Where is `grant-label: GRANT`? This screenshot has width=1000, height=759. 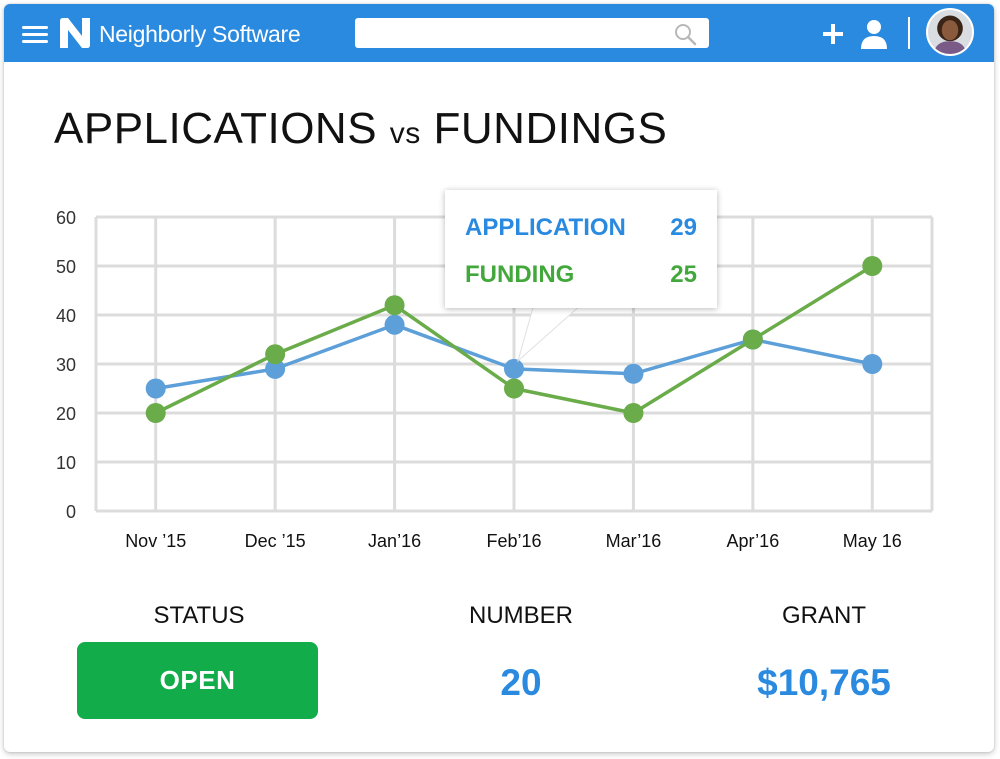 grant-label: GRANT is located at coordinates (824, 615).